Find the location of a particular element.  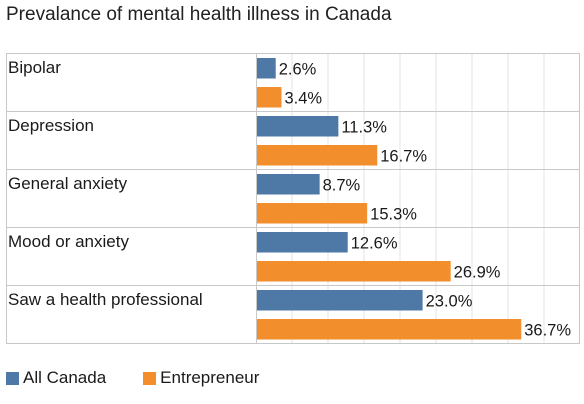

data-label: 26.9% is located at coordinates (477, 272).